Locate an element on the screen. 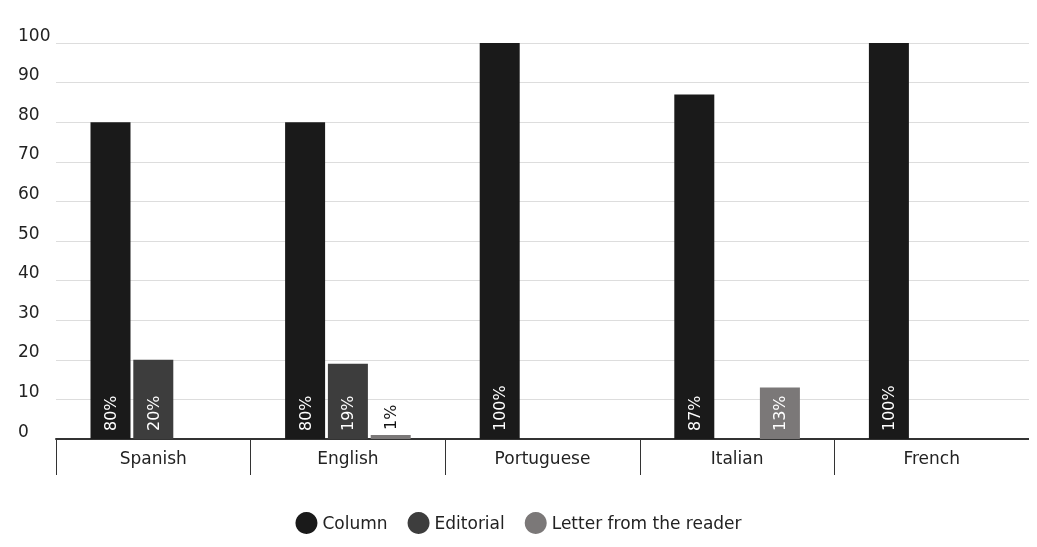  x-tick-label: Italian is located at coordinates (737, 457).